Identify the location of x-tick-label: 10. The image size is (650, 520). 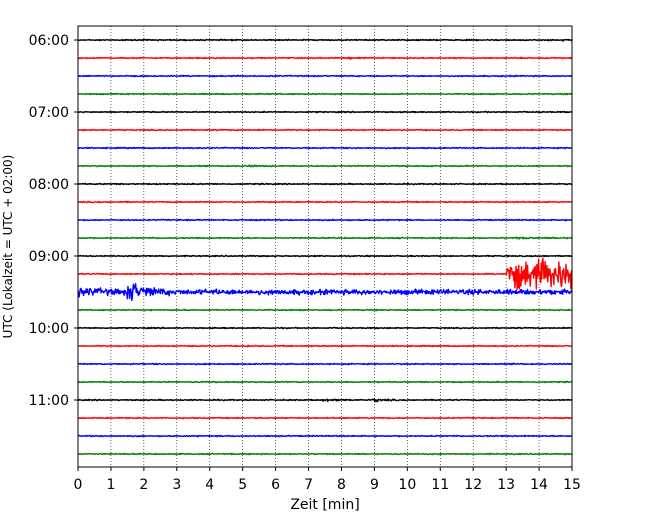
(407, 485).